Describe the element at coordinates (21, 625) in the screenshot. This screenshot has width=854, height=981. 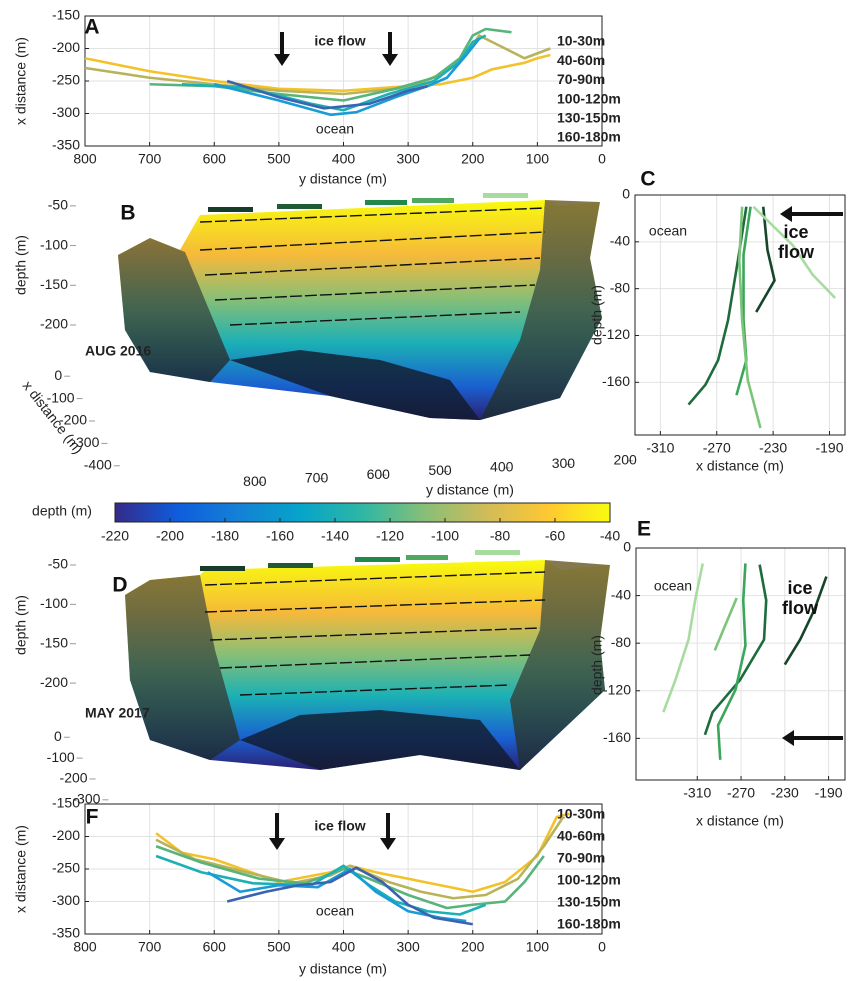
I see `z-axis-label: depth (m)` at that location.